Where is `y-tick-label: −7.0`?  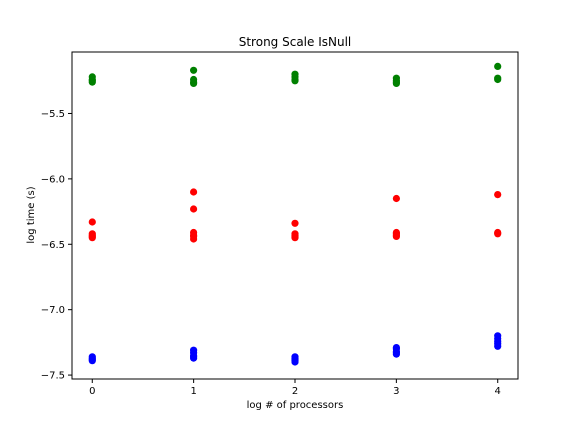
y-tick-label: −7.0 is located at coordinates (53, 310).